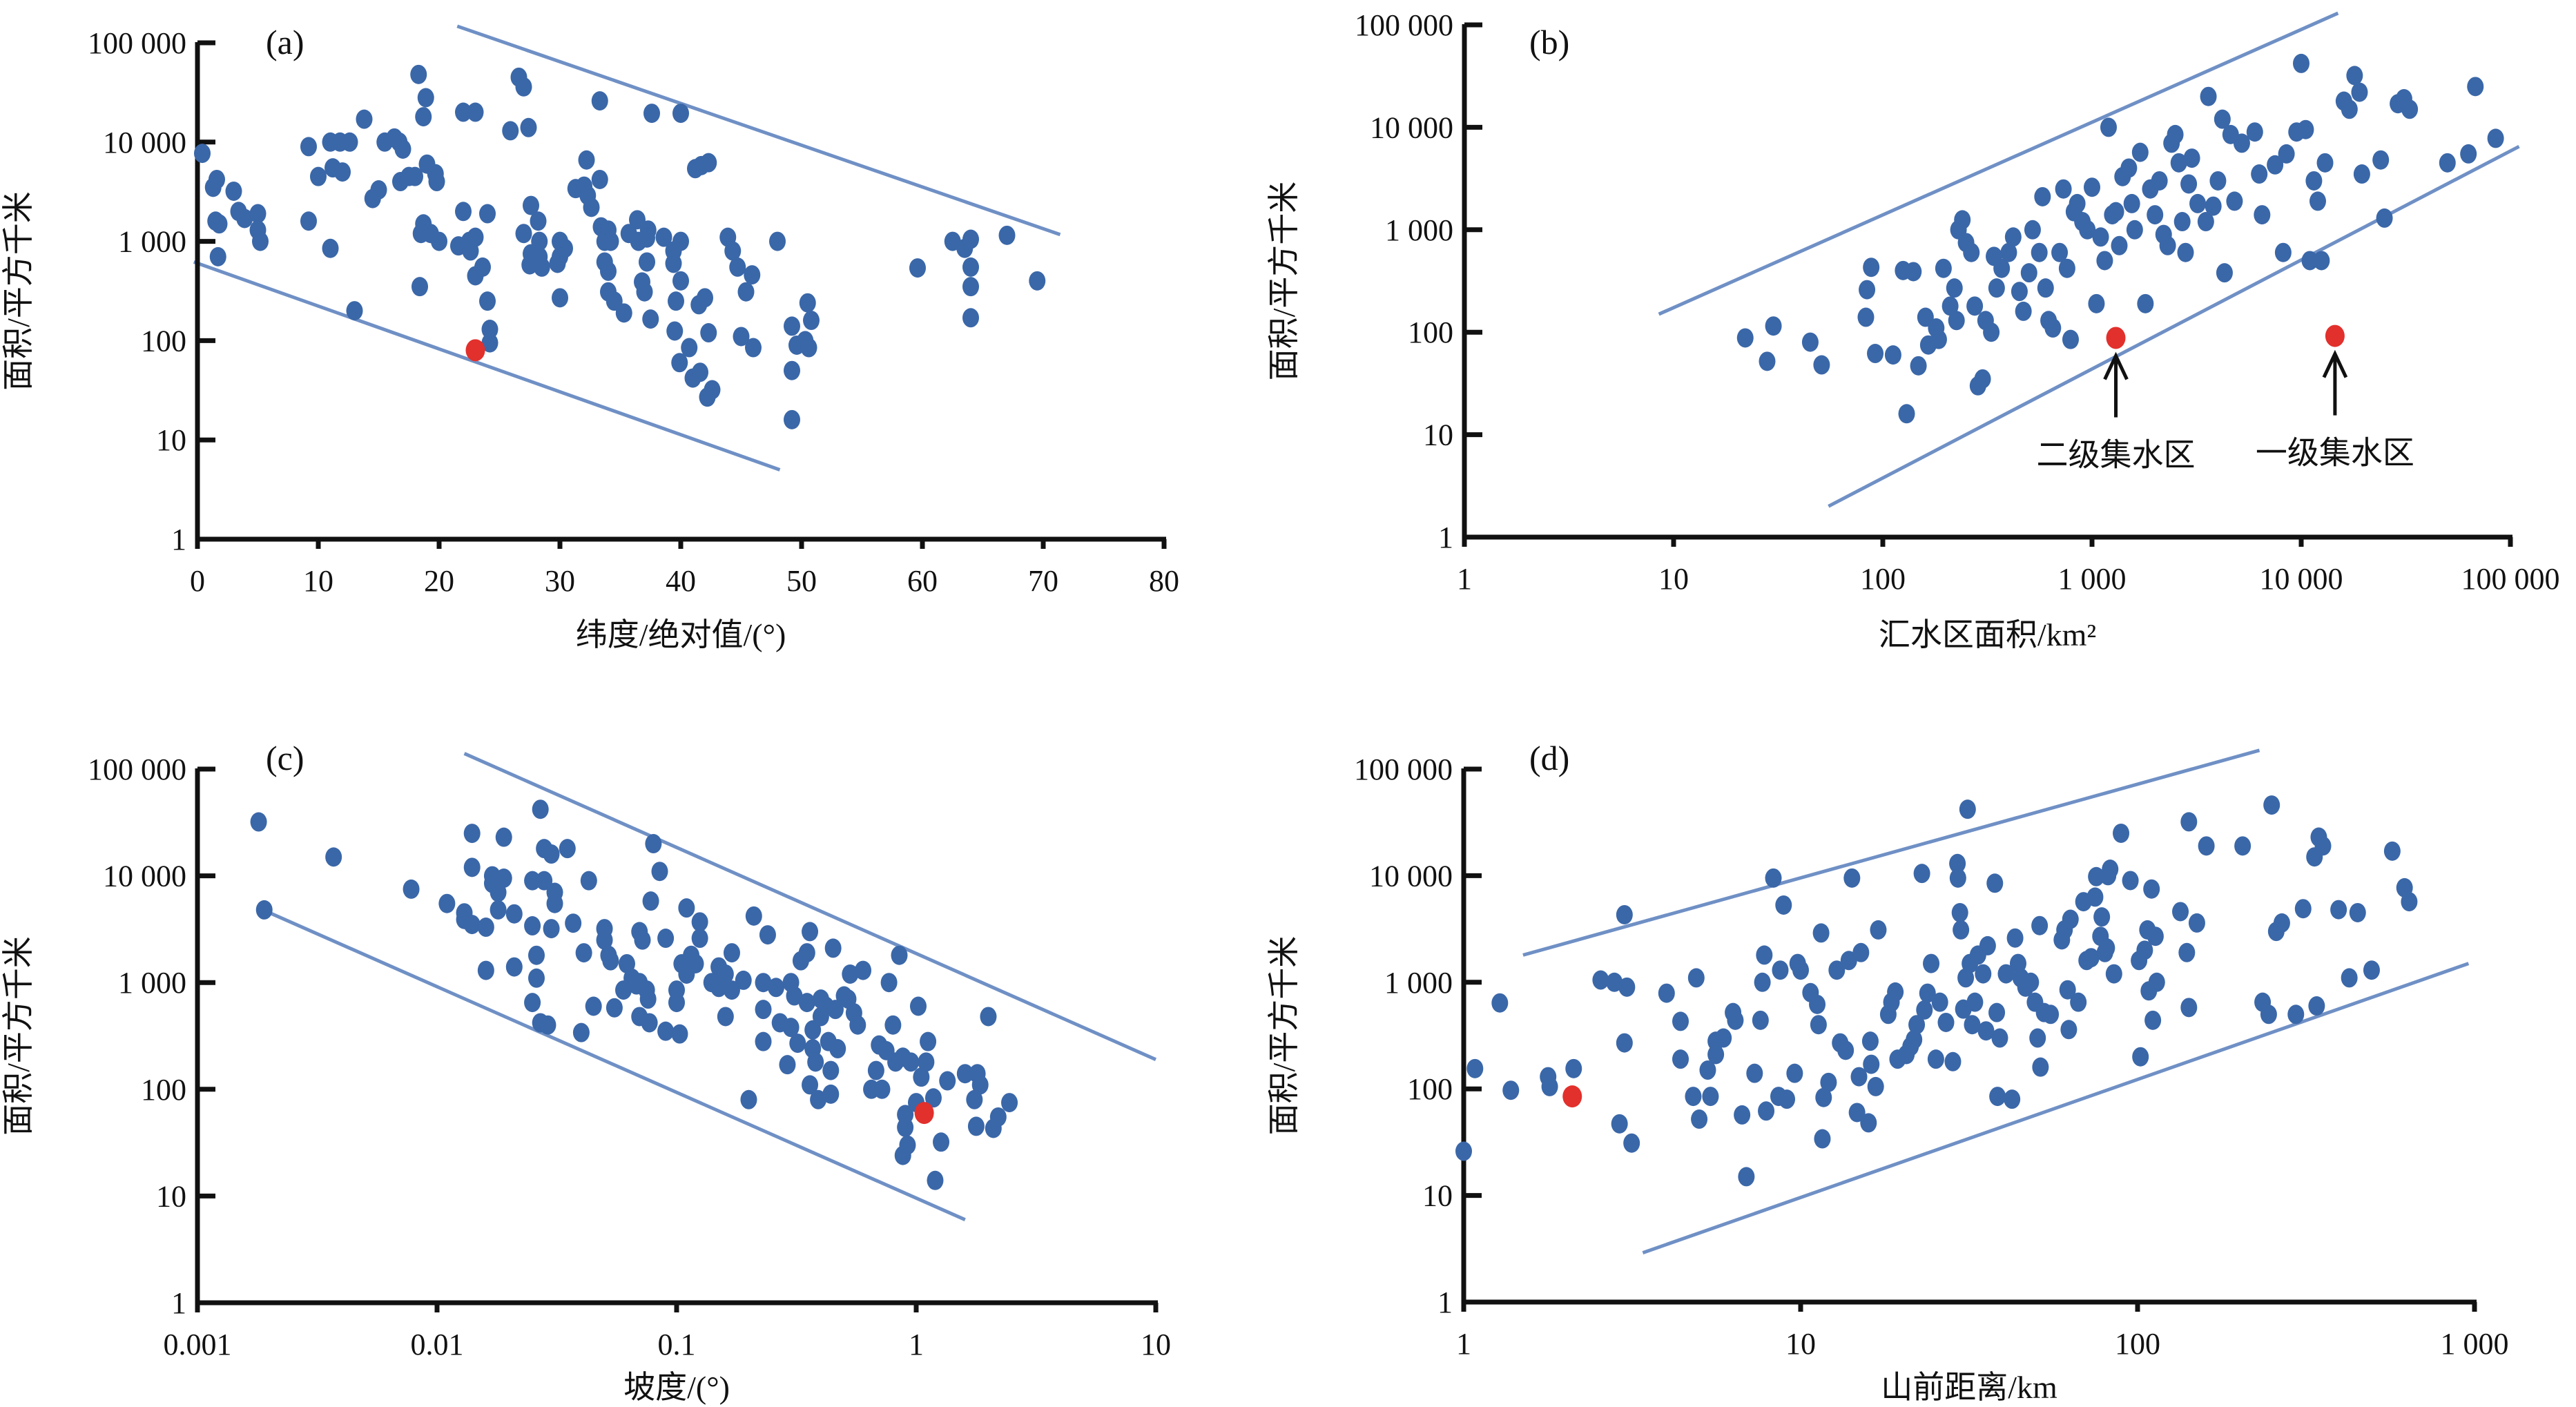  I want to click on x-tick-label: 1 000, so click(2475, 1344).